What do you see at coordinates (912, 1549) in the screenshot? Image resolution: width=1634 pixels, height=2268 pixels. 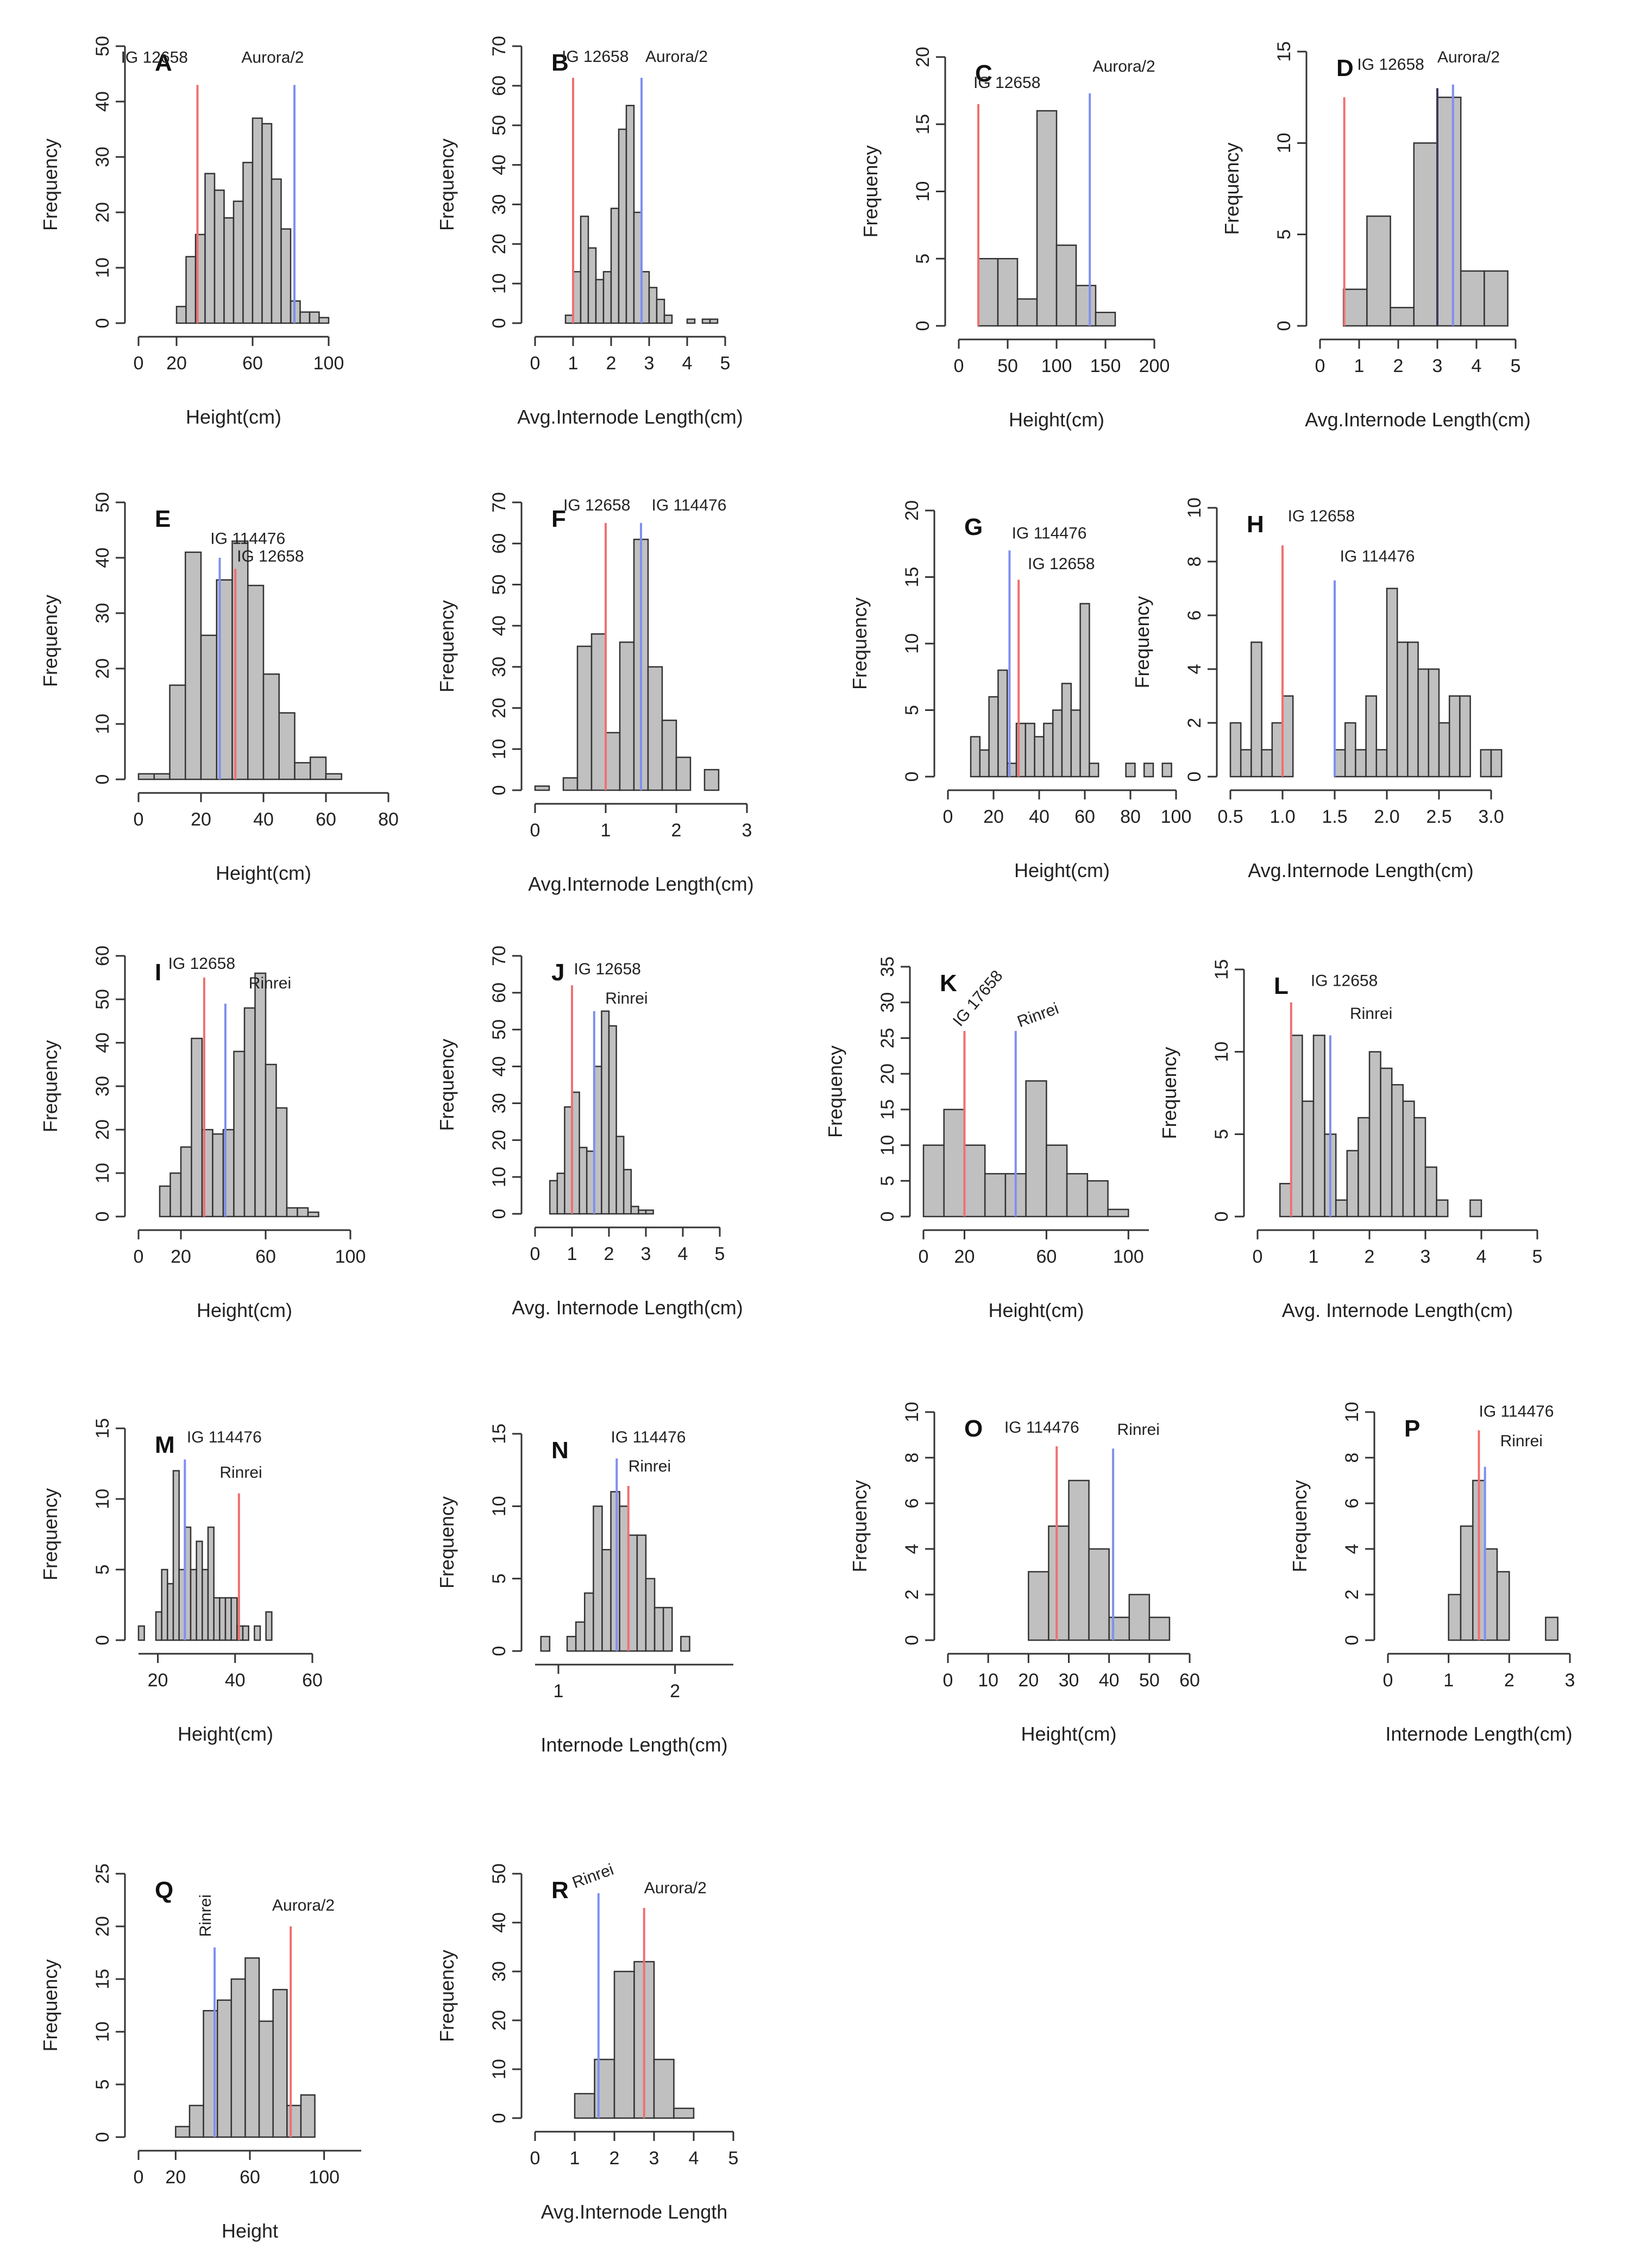 I see `y-tick-label: 4` at bounding box center [912, 1549].